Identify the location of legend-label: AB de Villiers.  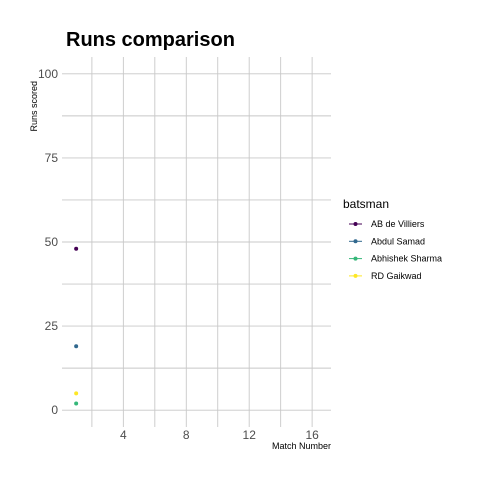
(398, 224).